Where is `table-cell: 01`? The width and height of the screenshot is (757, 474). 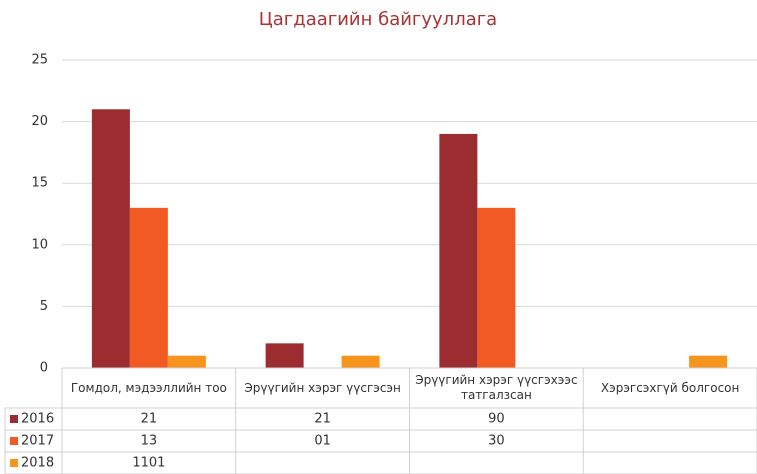
table-cell: 01 is located at coordinates (322, 441).